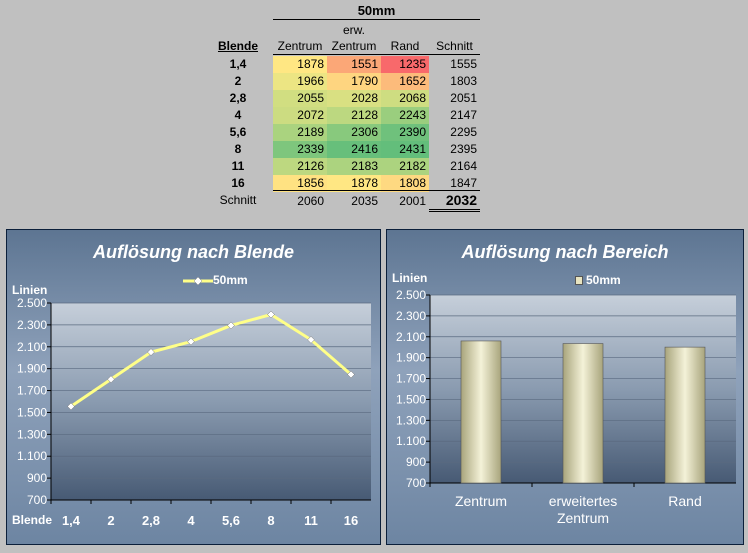  What do you see at coordinates (376, 54) in the screenshot?
I see `header-rule` at bounding box center [376, 54].